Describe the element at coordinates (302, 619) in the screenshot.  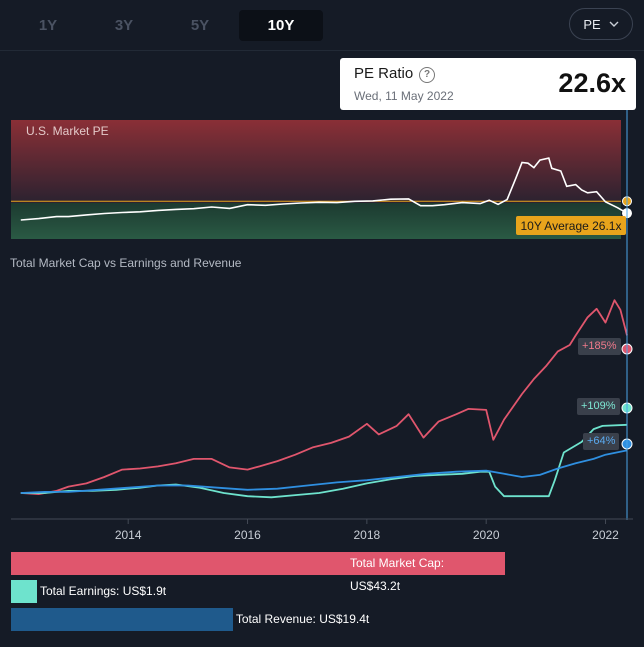
I see `revenue-bar-label: Total Revenue: US$19.4t` at that location.